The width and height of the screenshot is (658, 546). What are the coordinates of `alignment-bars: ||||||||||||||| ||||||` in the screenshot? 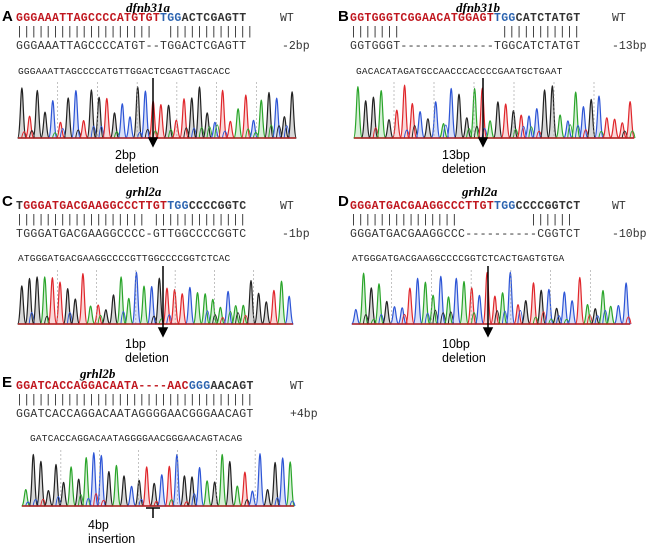 It's located at (462, 220).